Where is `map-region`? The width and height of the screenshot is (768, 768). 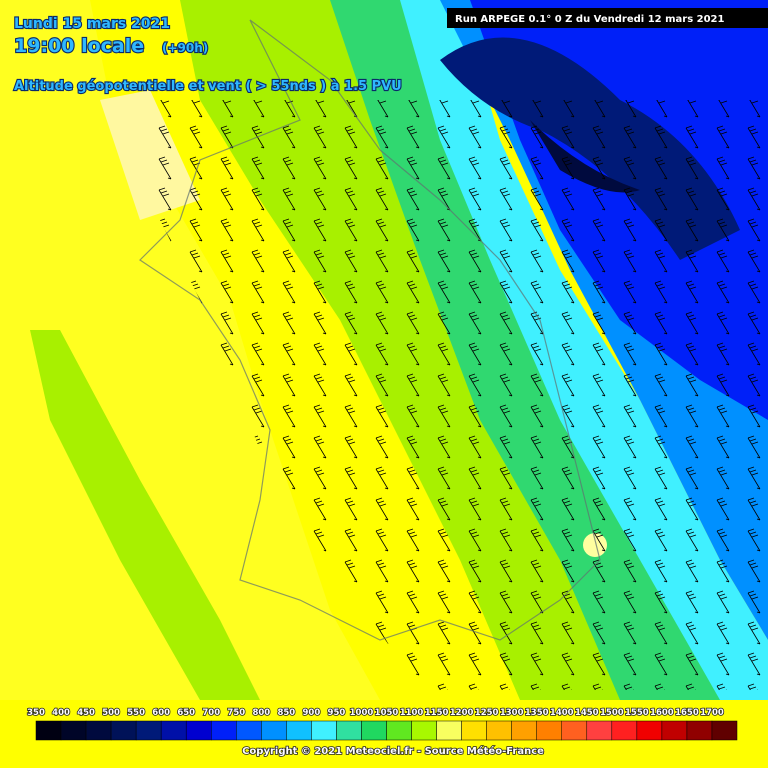 map-region is located at coordinates (145, 515).